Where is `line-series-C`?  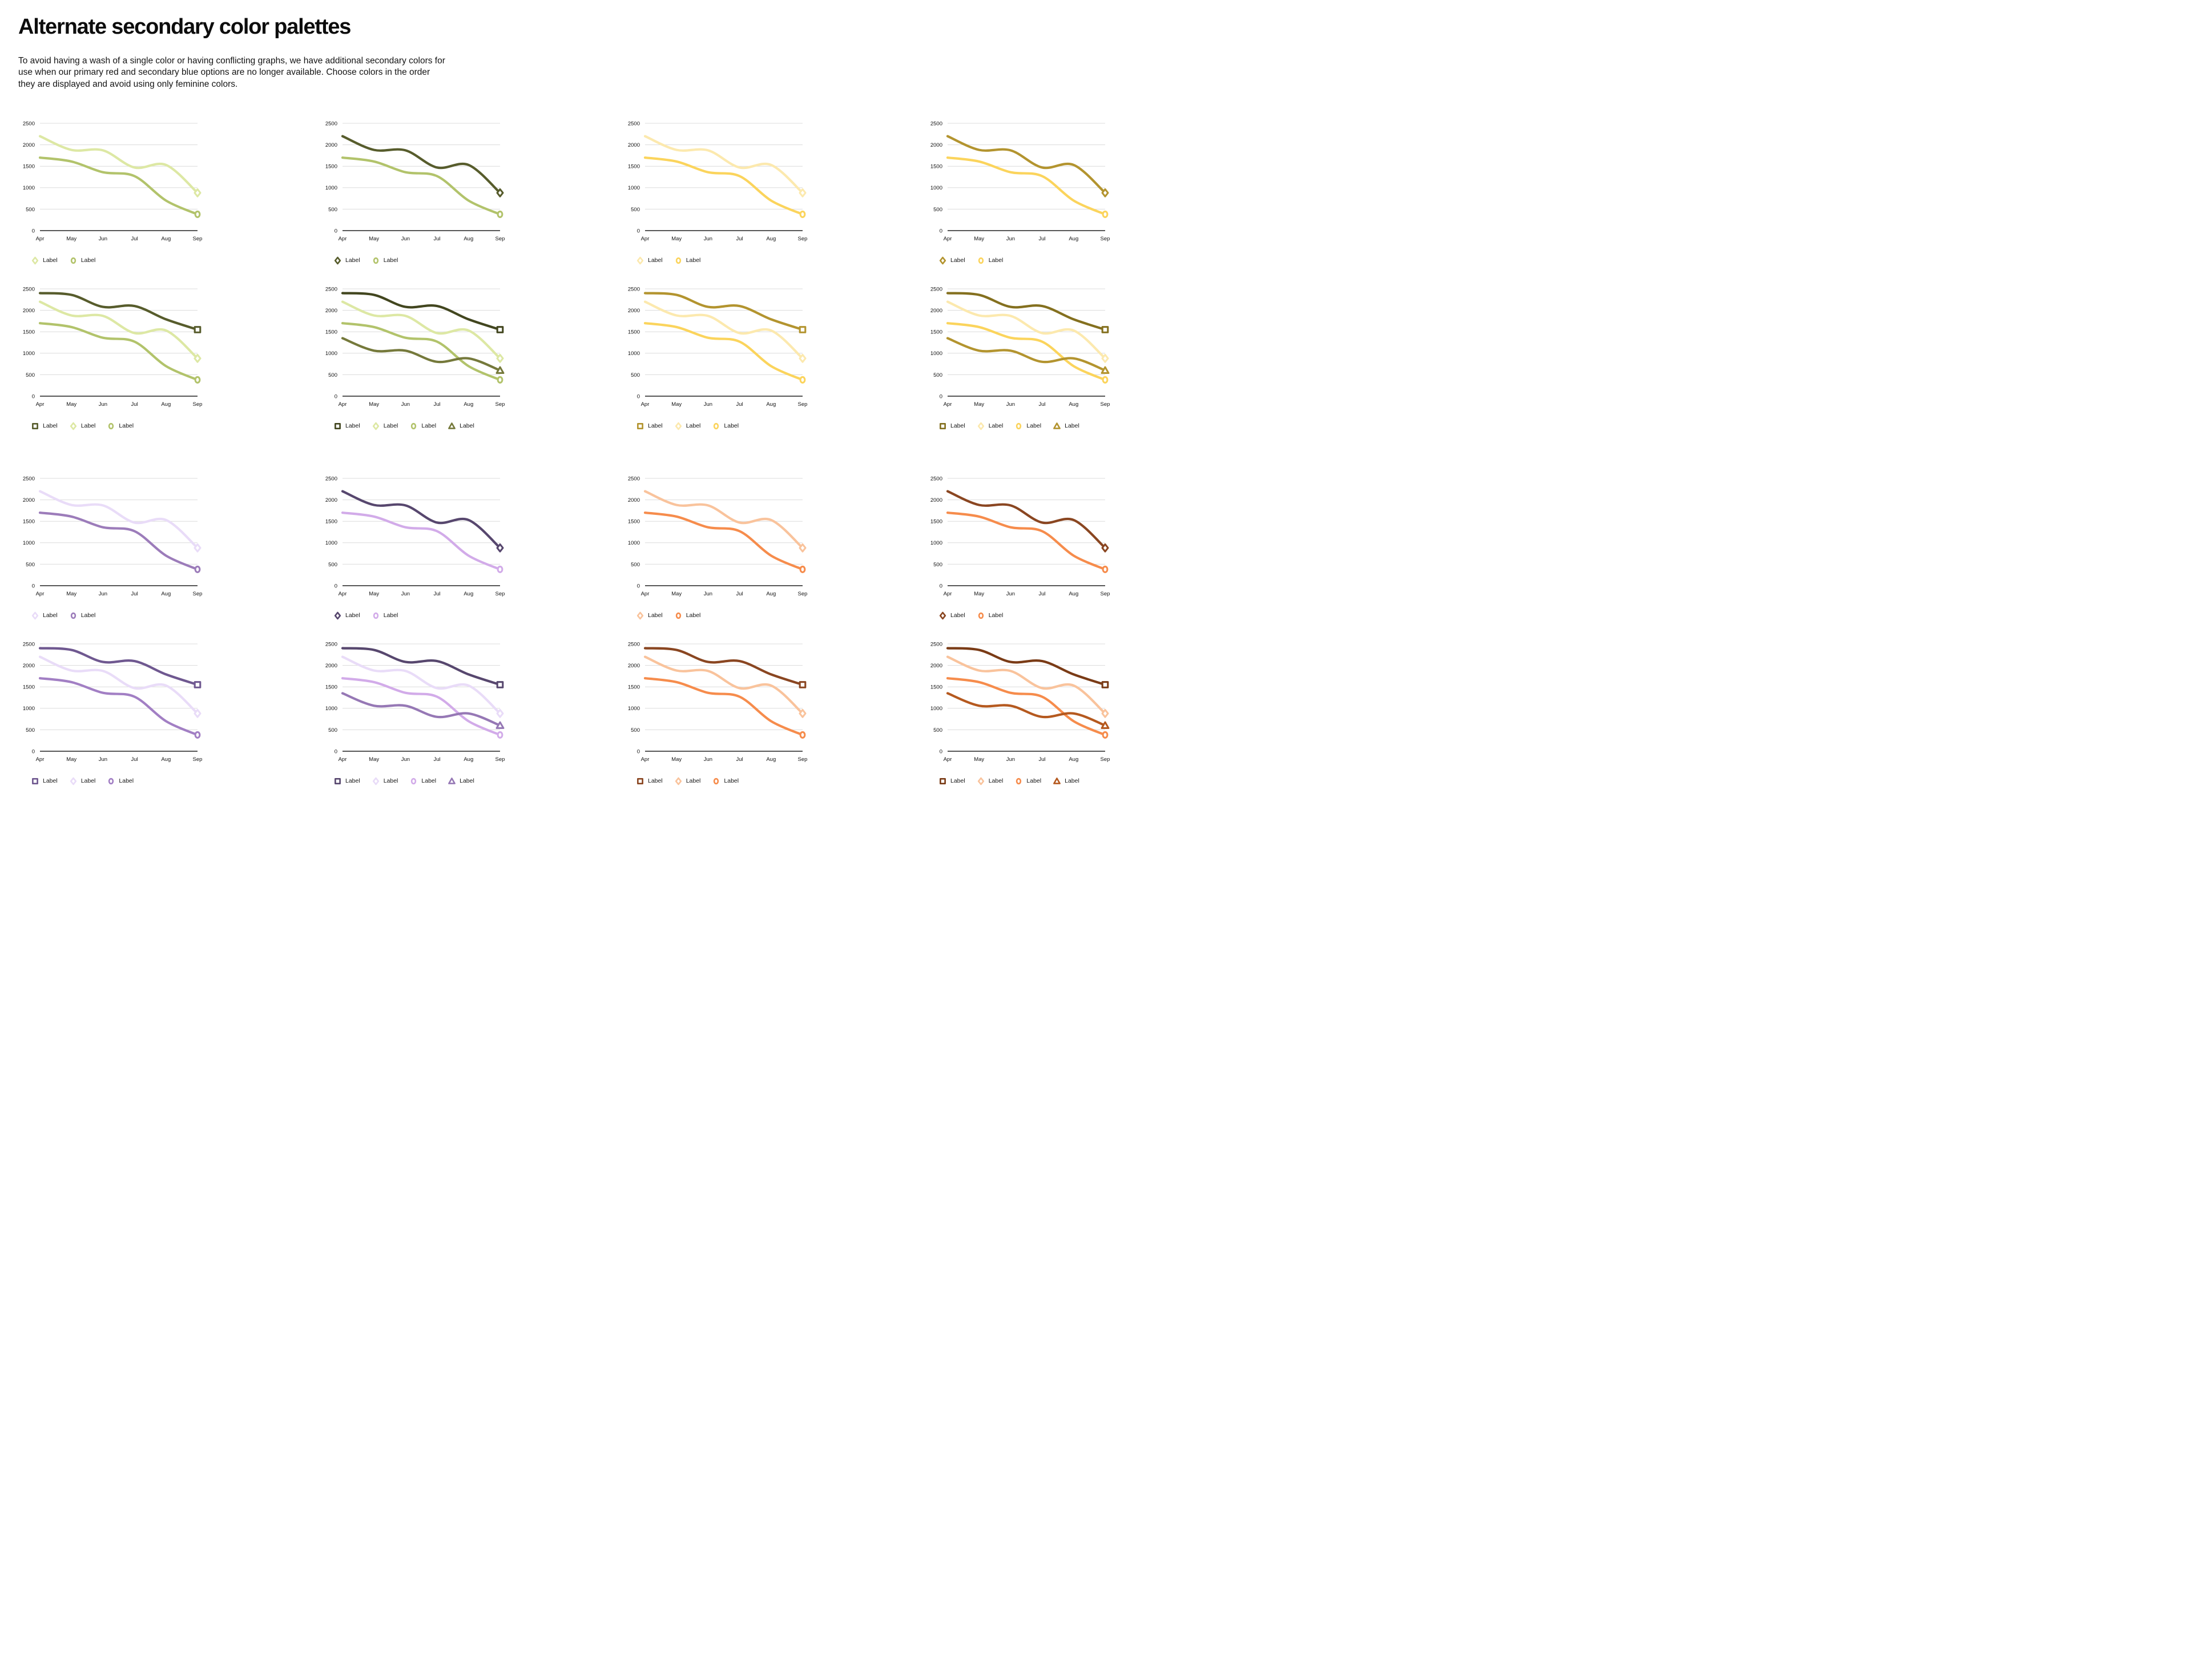 line-series-C is located at coordinates (723, 666).